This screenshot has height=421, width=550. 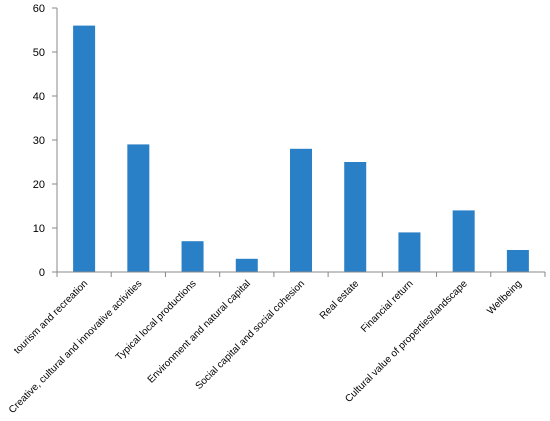 I want to click on y-tick-label: 60, so click(x=39, y=9).